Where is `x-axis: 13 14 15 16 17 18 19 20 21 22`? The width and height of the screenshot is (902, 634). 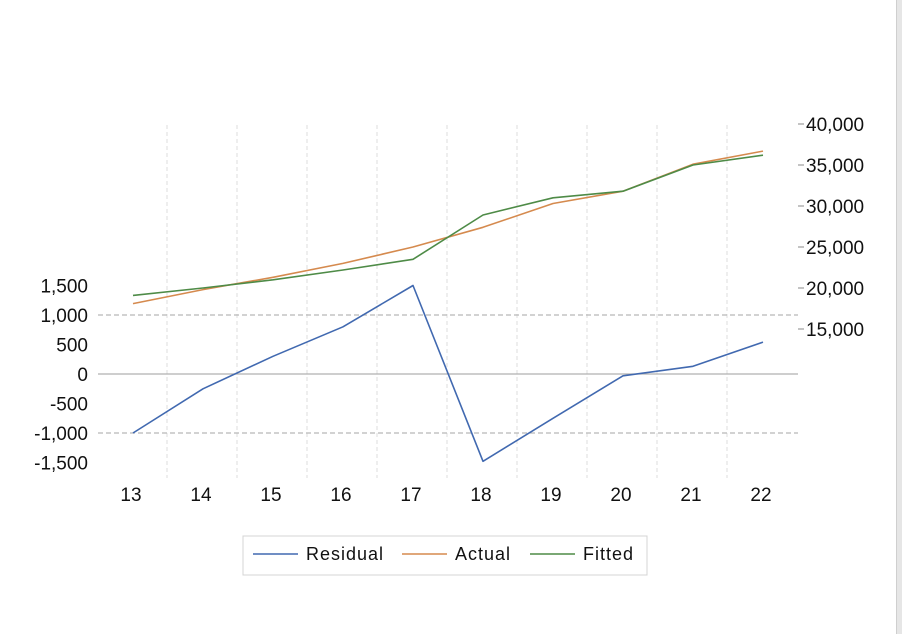 x-axis: 13 14 15 16 17 18 19 20 21 22 is located at coordinates (445, 495).